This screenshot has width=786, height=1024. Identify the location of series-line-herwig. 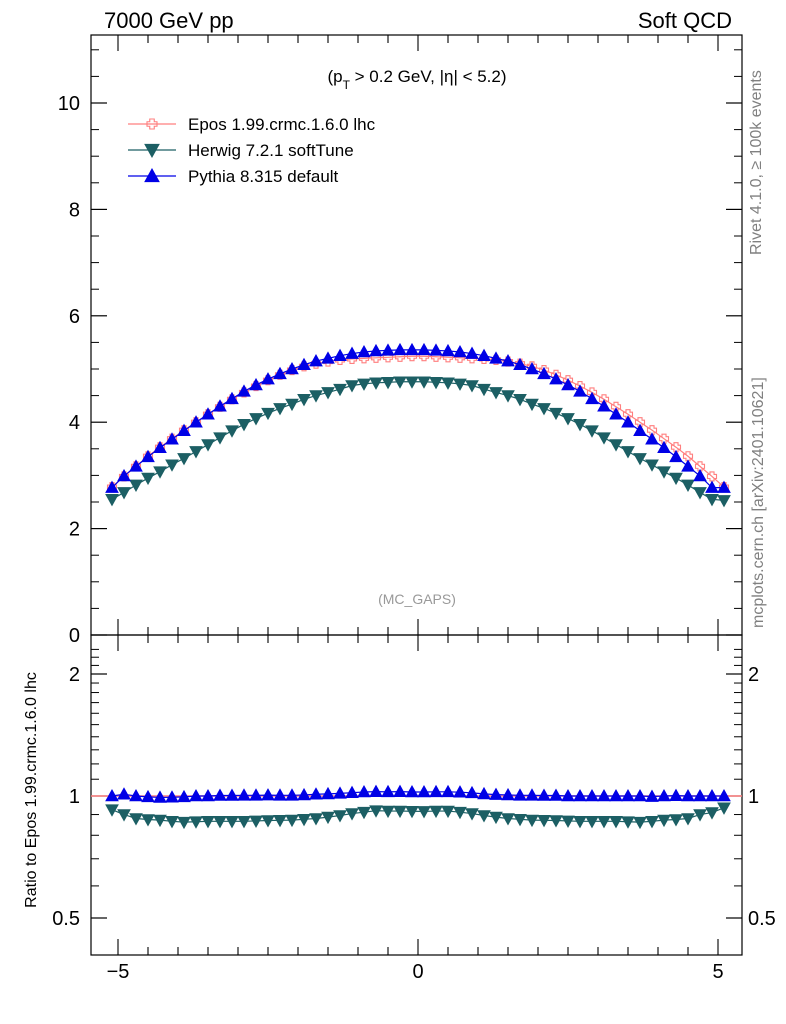
(418, 441).